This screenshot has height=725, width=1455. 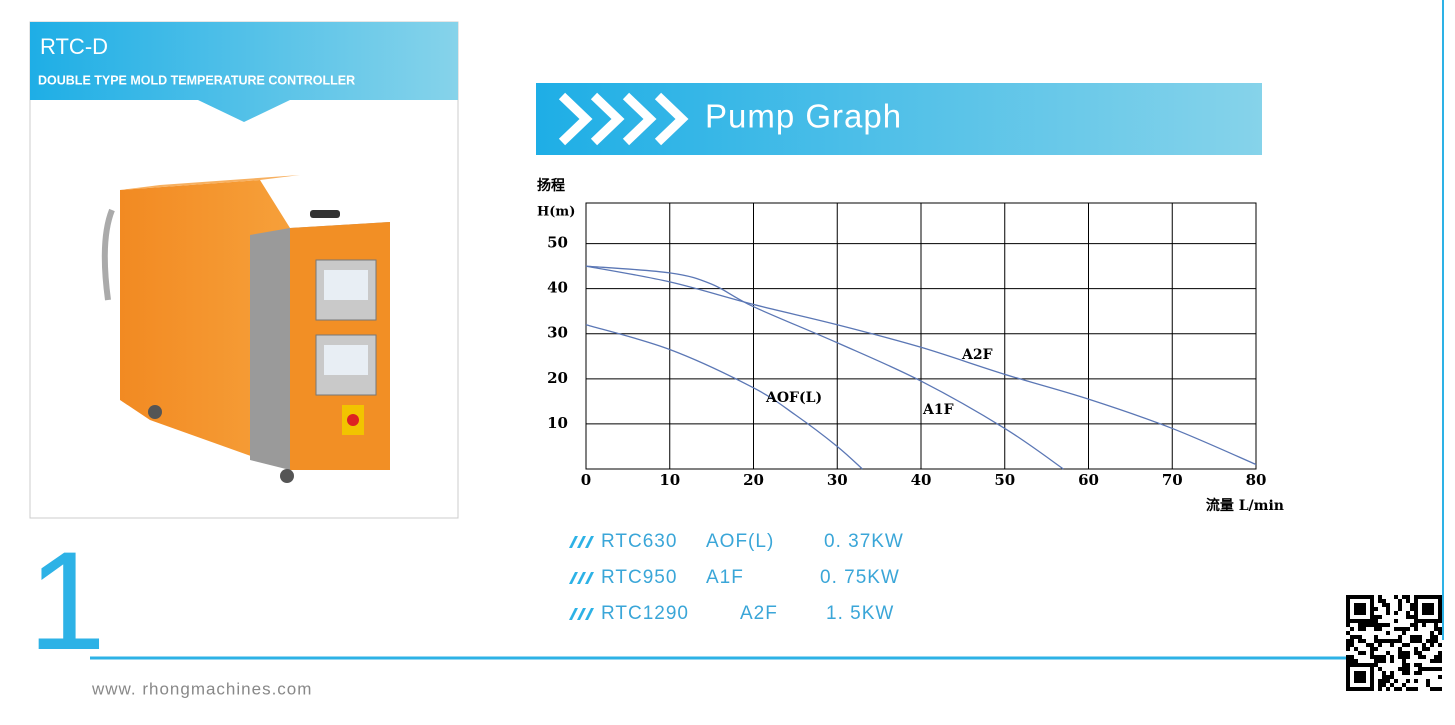 What do you see at coordinates (1256, 480) in the screenshot?
I see `x-tick-label: 80` at bounding box center [1256, 480].